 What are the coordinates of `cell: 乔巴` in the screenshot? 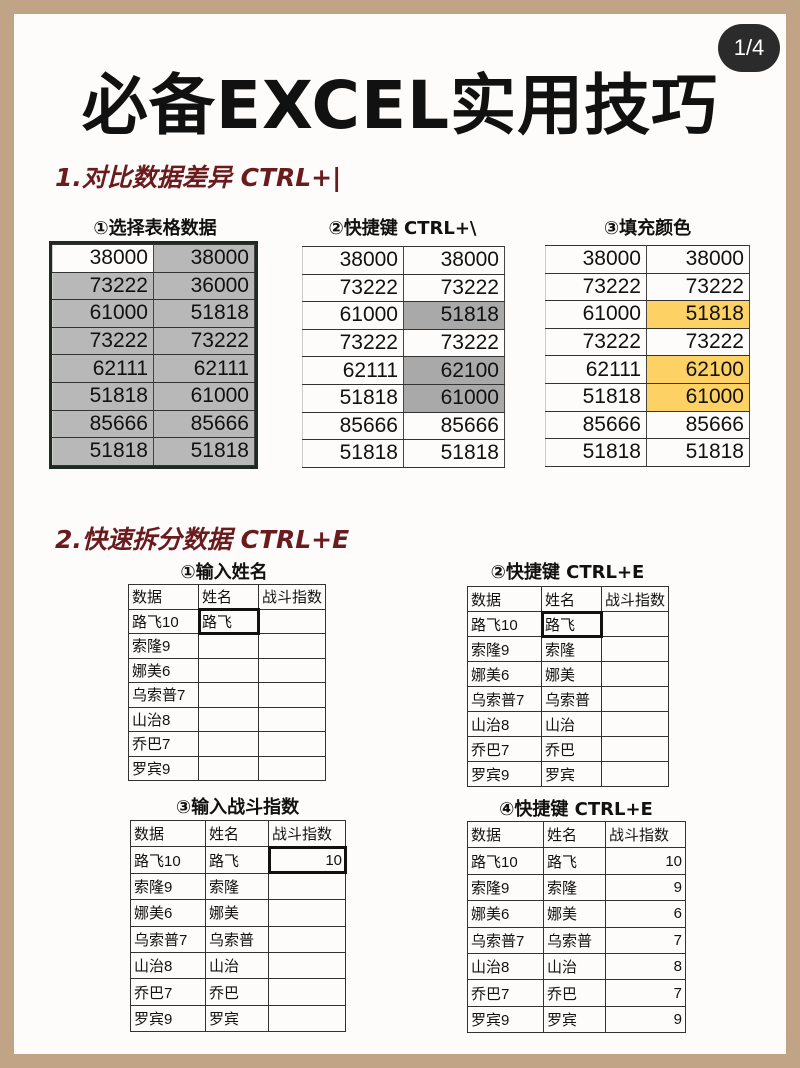 It's located at (574, 993).